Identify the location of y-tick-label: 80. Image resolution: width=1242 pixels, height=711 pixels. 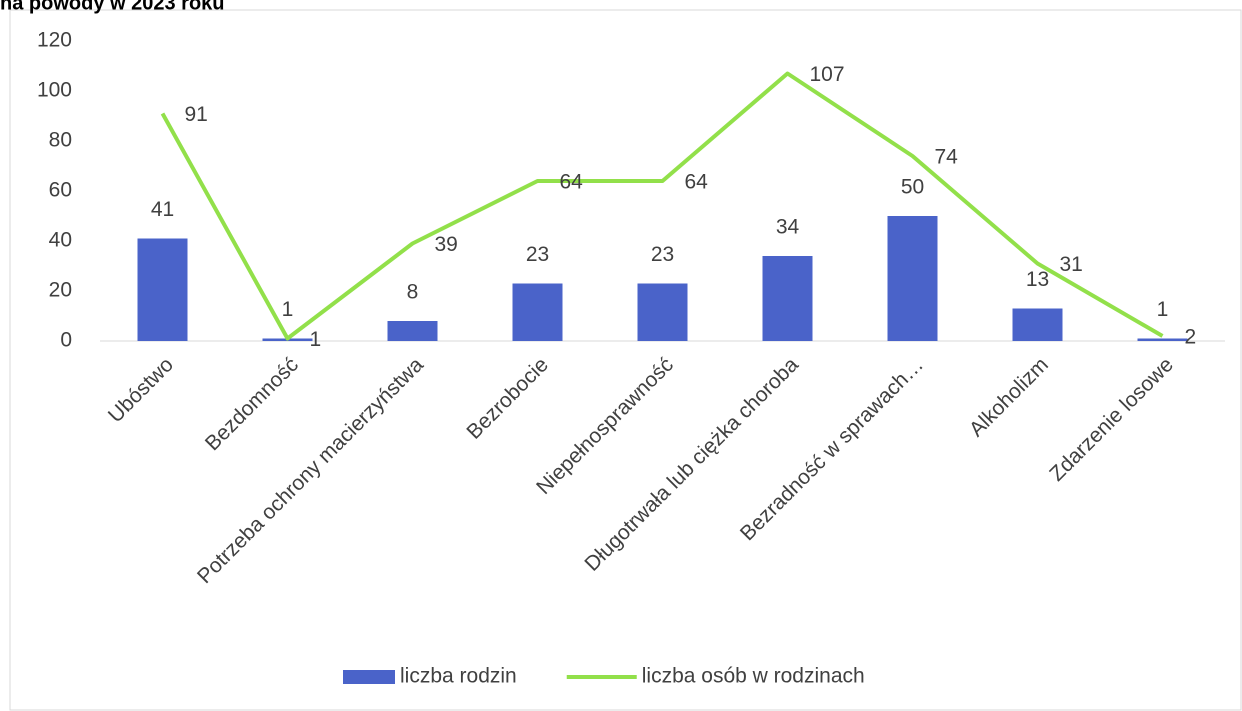
(60, 140).